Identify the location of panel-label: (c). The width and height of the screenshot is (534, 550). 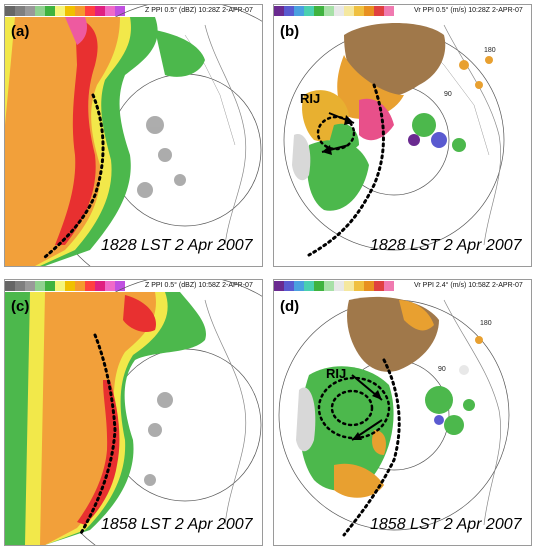
(20, 306).